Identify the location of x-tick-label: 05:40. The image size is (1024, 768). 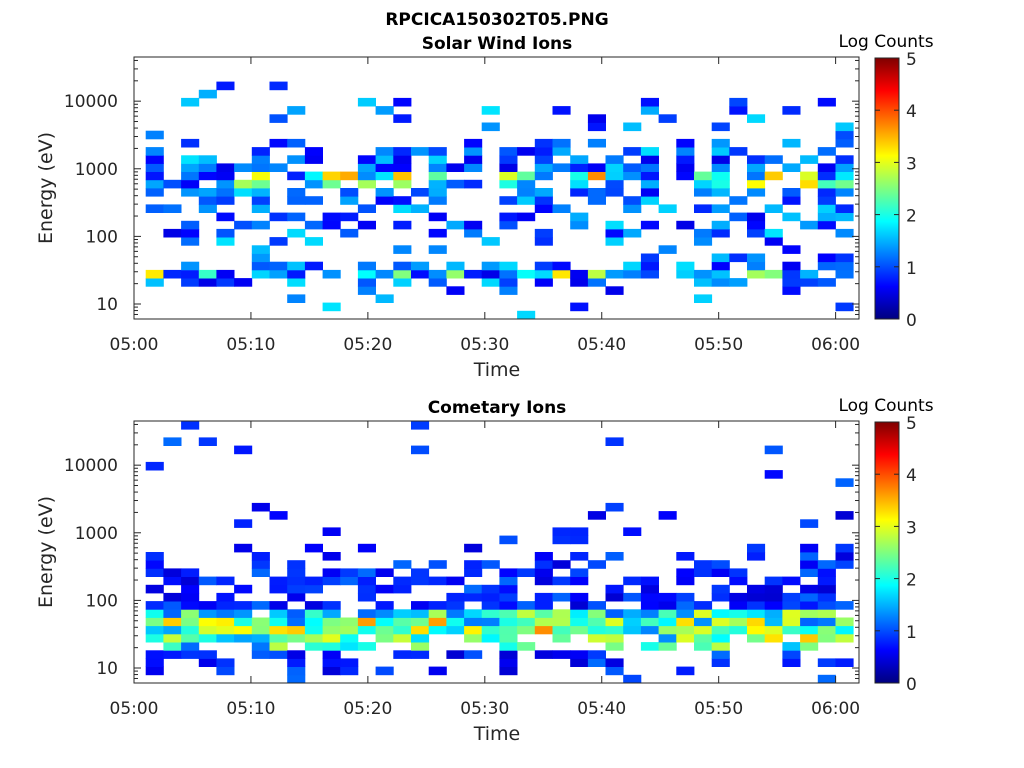
(601, 709).